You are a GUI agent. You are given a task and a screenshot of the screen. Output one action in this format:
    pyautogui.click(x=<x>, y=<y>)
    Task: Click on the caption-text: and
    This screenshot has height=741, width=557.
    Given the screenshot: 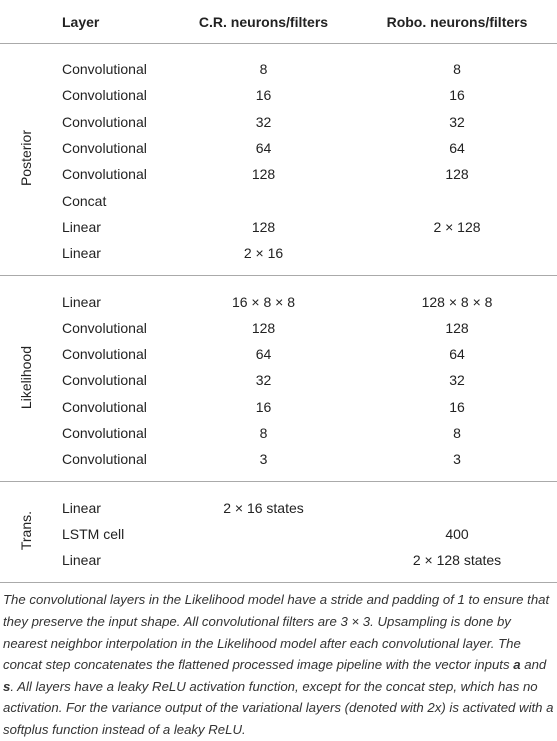 What is the action you would take?
    pyautogui.click(x=533, y=665)
    